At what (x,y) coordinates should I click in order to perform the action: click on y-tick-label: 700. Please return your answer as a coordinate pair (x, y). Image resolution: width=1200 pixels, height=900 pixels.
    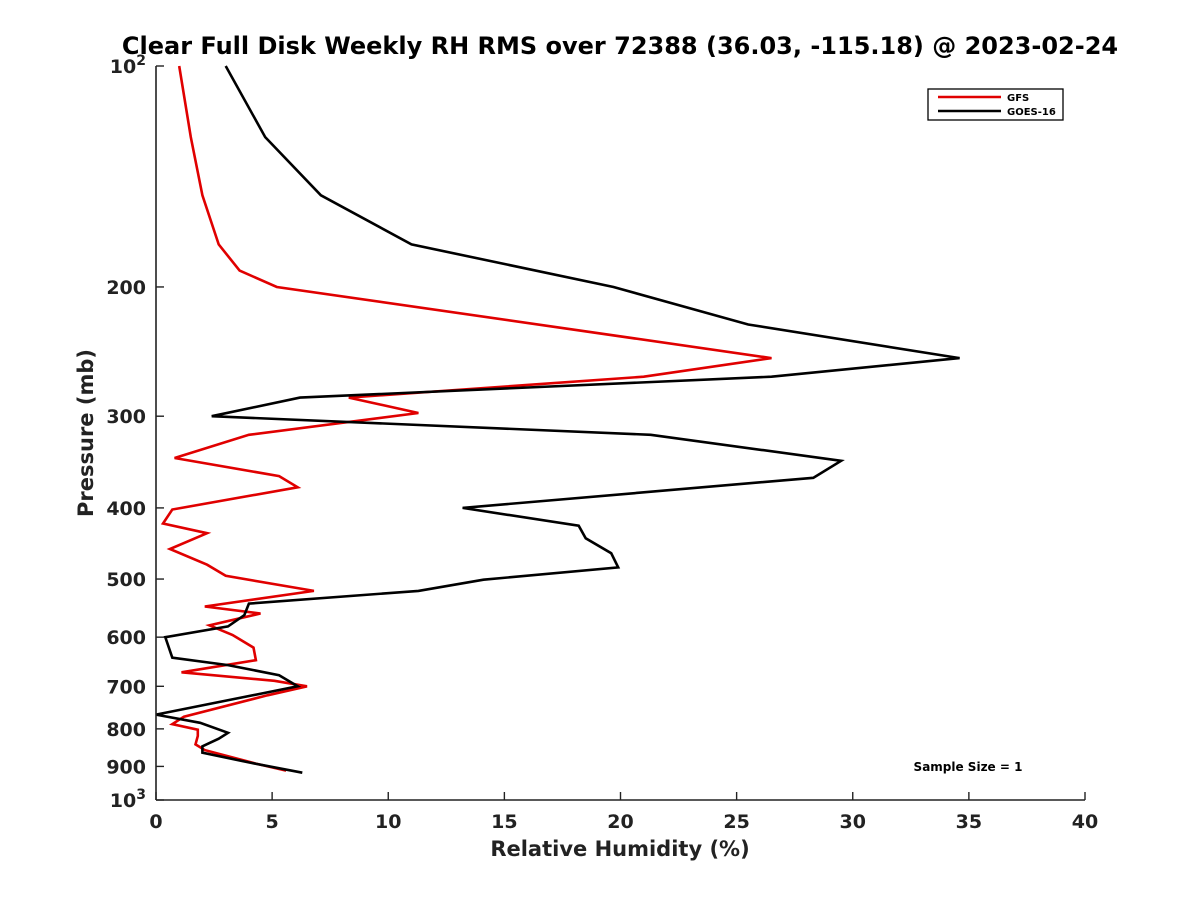
    Looking at the image, I should click on (126, 687).